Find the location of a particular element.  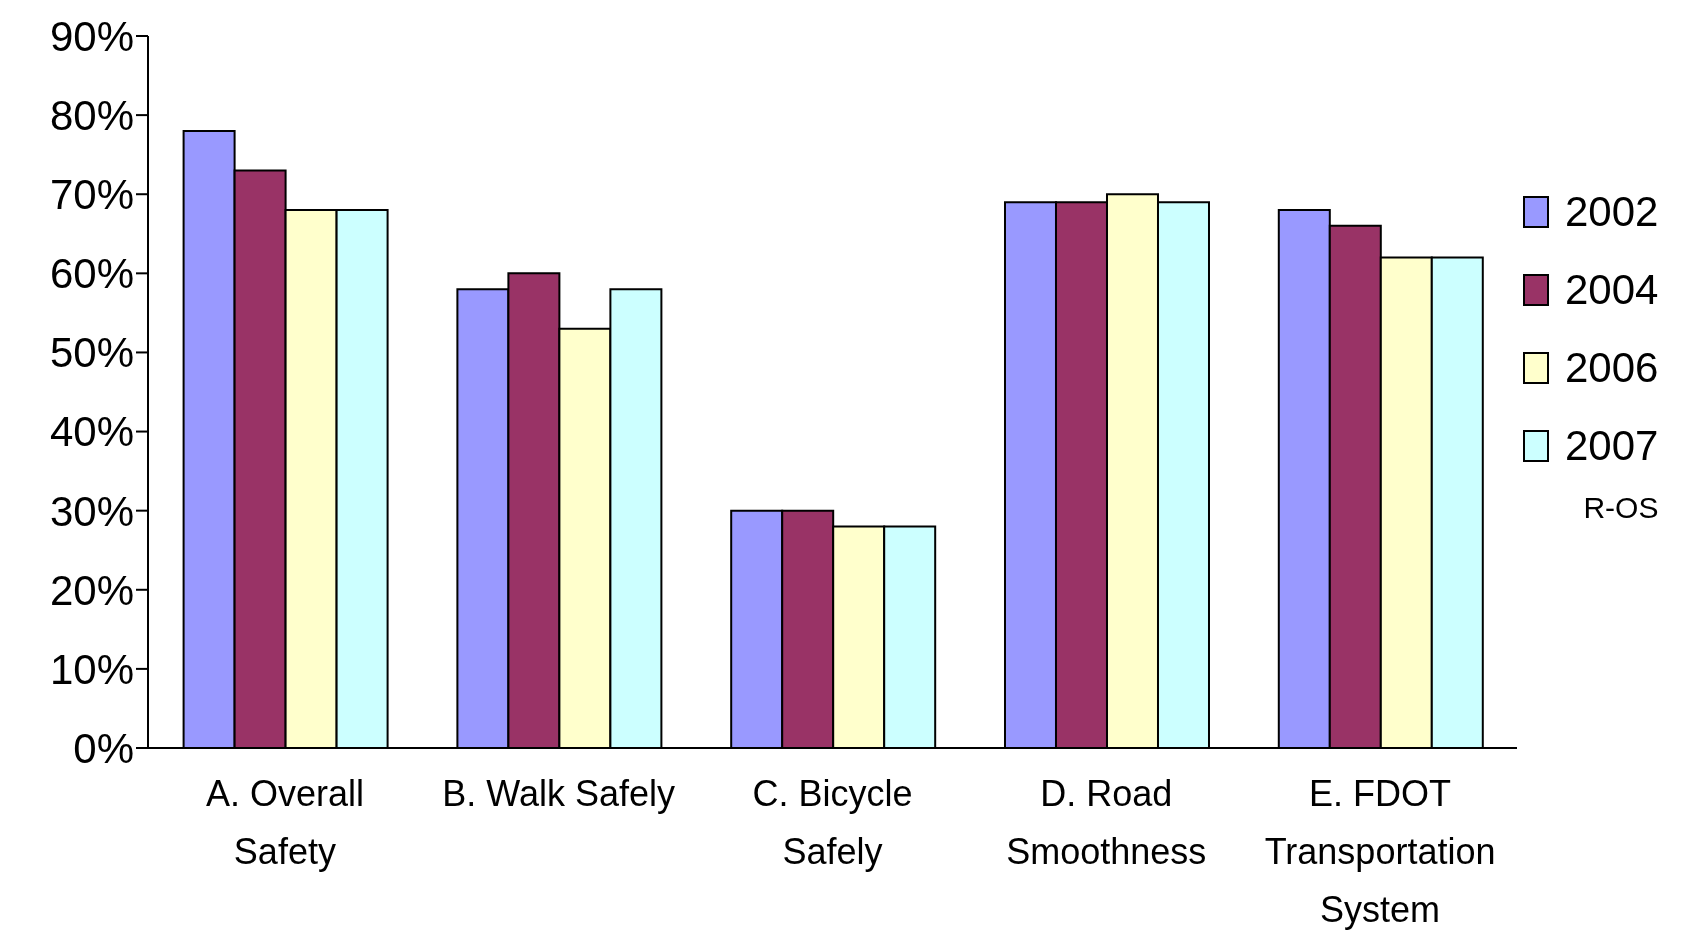

legend-label: 2004 is located at coordinates (1612, 290).